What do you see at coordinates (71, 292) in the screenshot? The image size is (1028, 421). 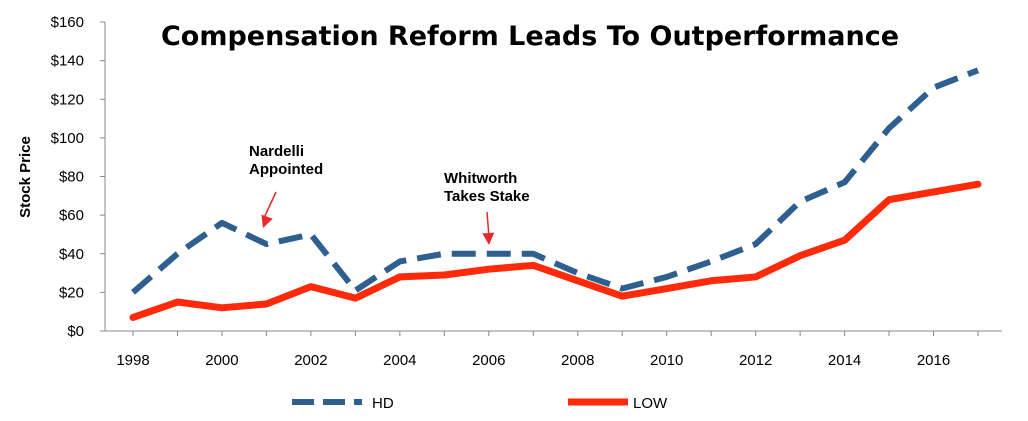 I see `y-tick-label: $20` at bounding box center [71, 292].